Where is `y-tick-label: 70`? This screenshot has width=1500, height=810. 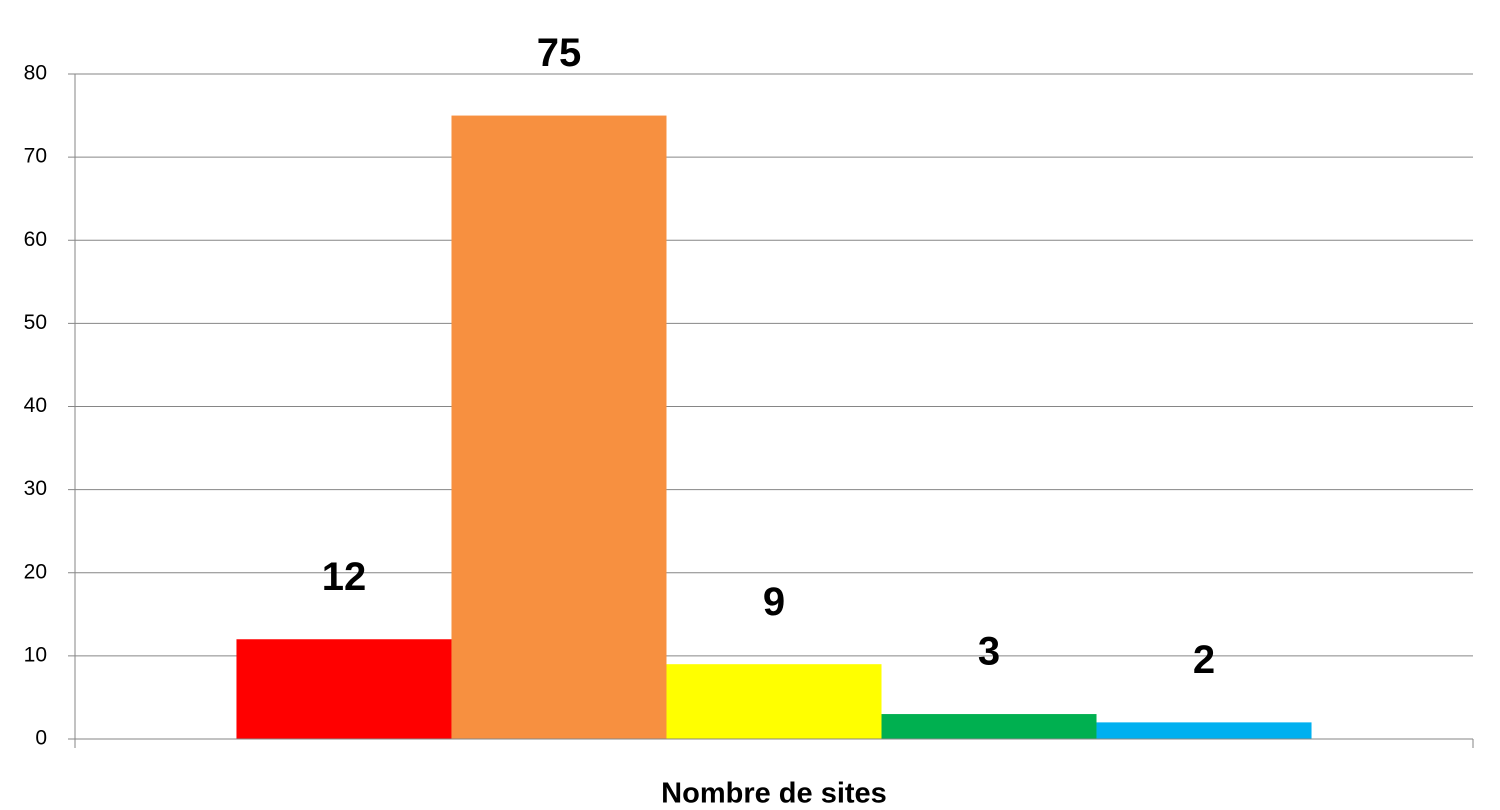
y-tick-label: 70 is located at coordinates (35, 156).